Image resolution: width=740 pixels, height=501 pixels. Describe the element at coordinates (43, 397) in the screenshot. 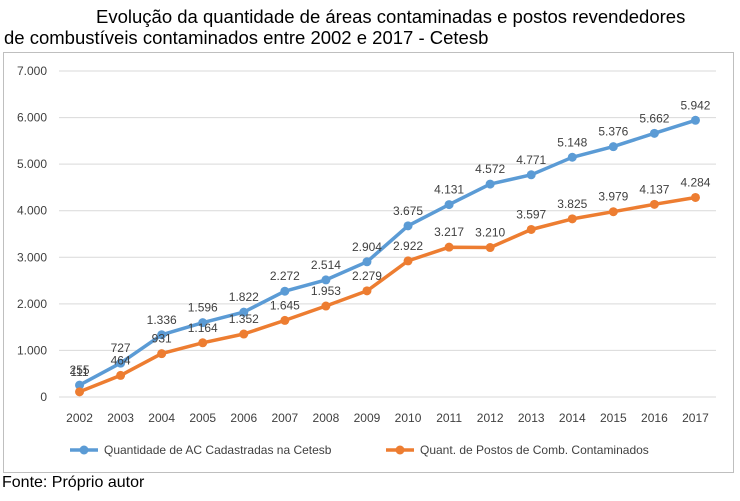

I see `y-tick-label: 0` at that location.